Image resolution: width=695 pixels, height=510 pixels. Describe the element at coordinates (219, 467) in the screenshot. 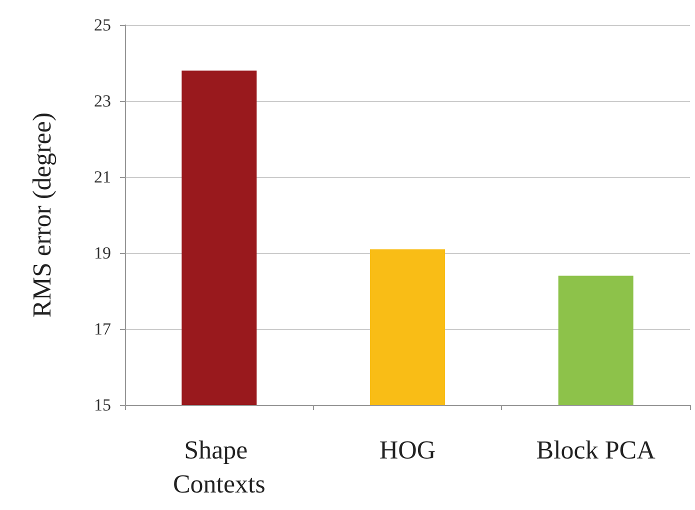

I see `x-tick-label: Shape Contexts` at that location.